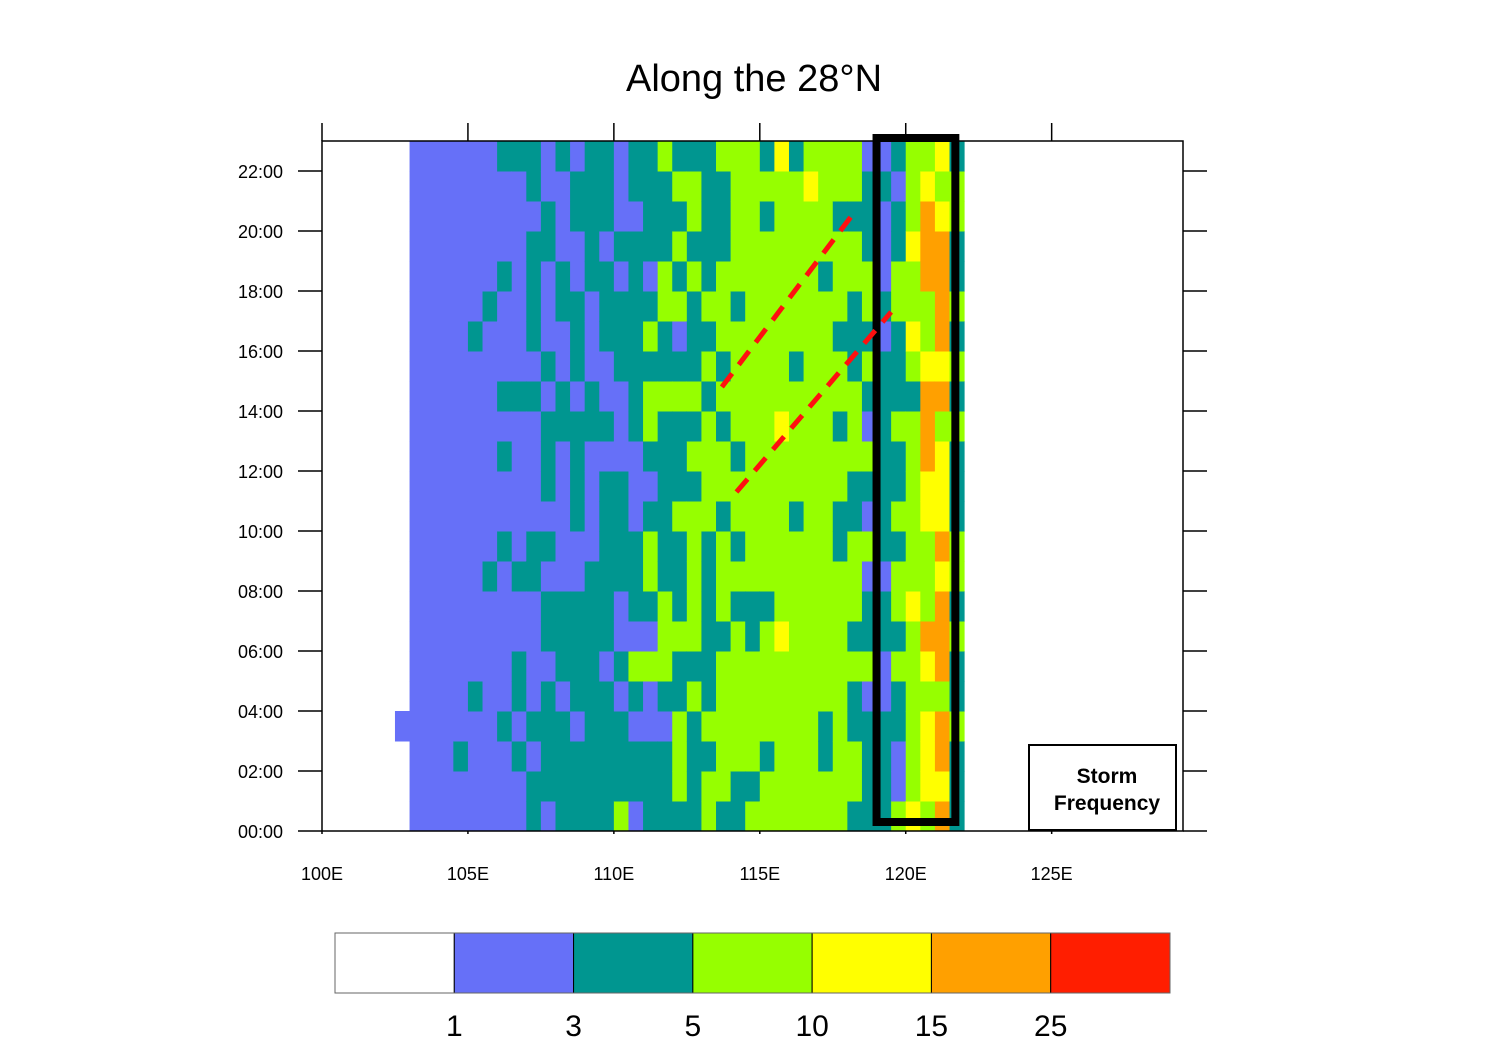 Image resolution: width=1500 pixels, height=1061 pixels. Describe the element at coordinates (260, 532) in the screenshot. I see `y-tick-label: 10:00` at that location.